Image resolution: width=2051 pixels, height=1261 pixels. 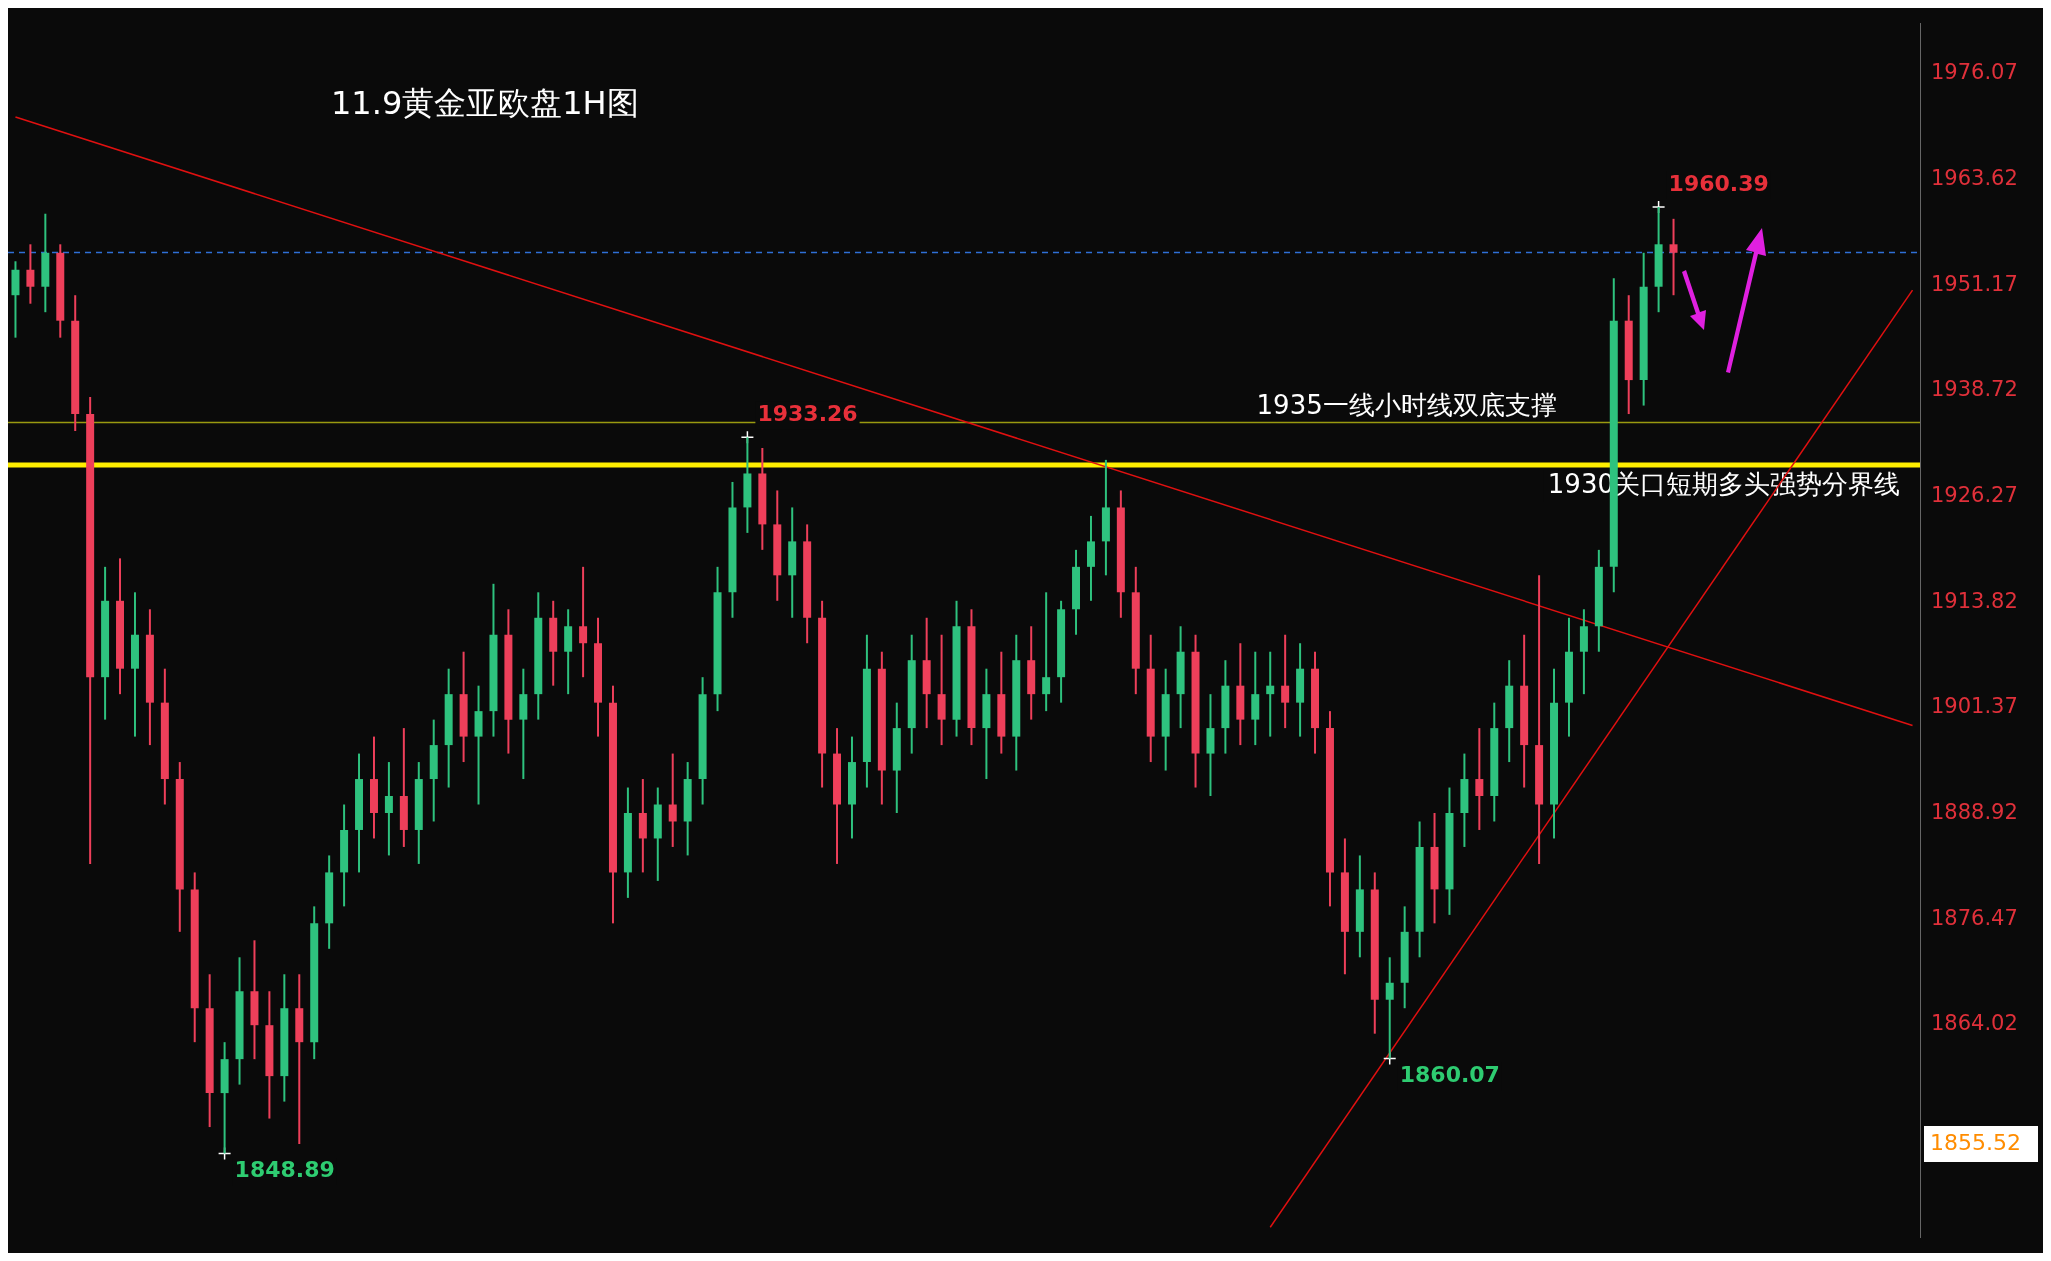 What do you see at coordinates (1974, 812) in the screenshot?
I see `y-tick-label: 1888.92` at bounding box center [1974, 812].